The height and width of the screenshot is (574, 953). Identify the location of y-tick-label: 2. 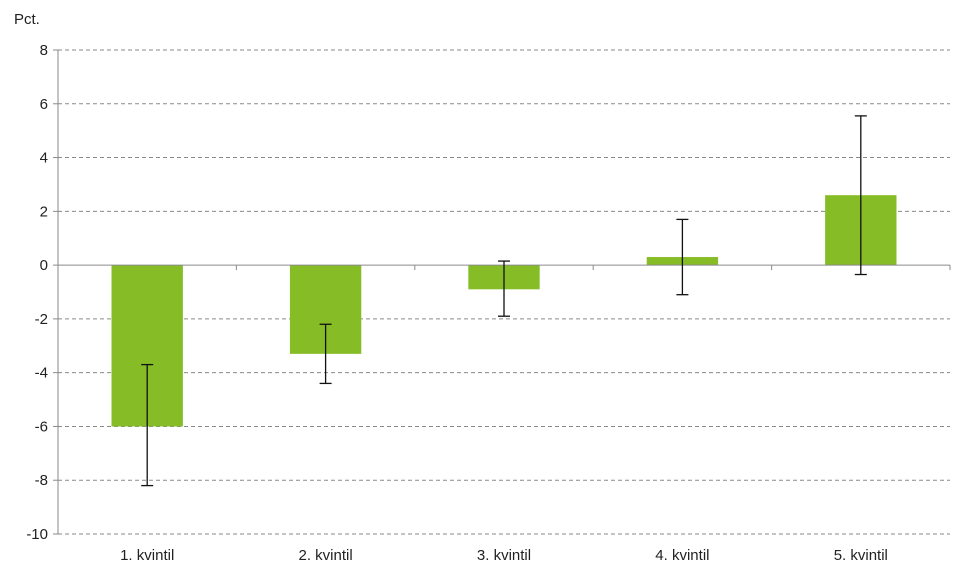
(44, 211).